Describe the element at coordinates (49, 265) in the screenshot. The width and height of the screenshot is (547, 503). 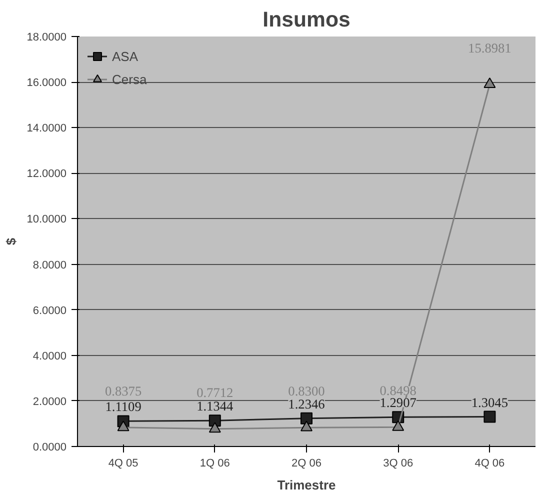
I see `y-tick-label: 8.0000` at that location.